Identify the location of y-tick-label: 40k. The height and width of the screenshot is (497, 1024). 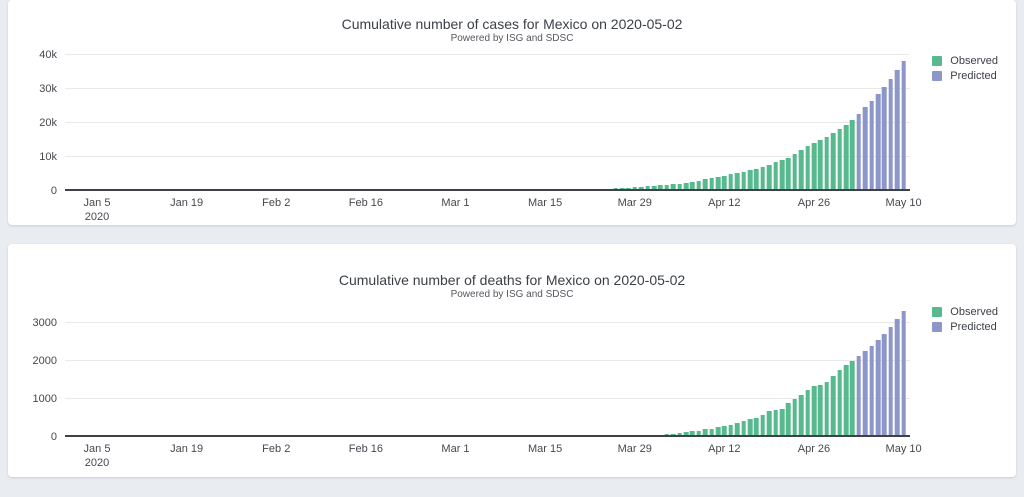
(48, 55).